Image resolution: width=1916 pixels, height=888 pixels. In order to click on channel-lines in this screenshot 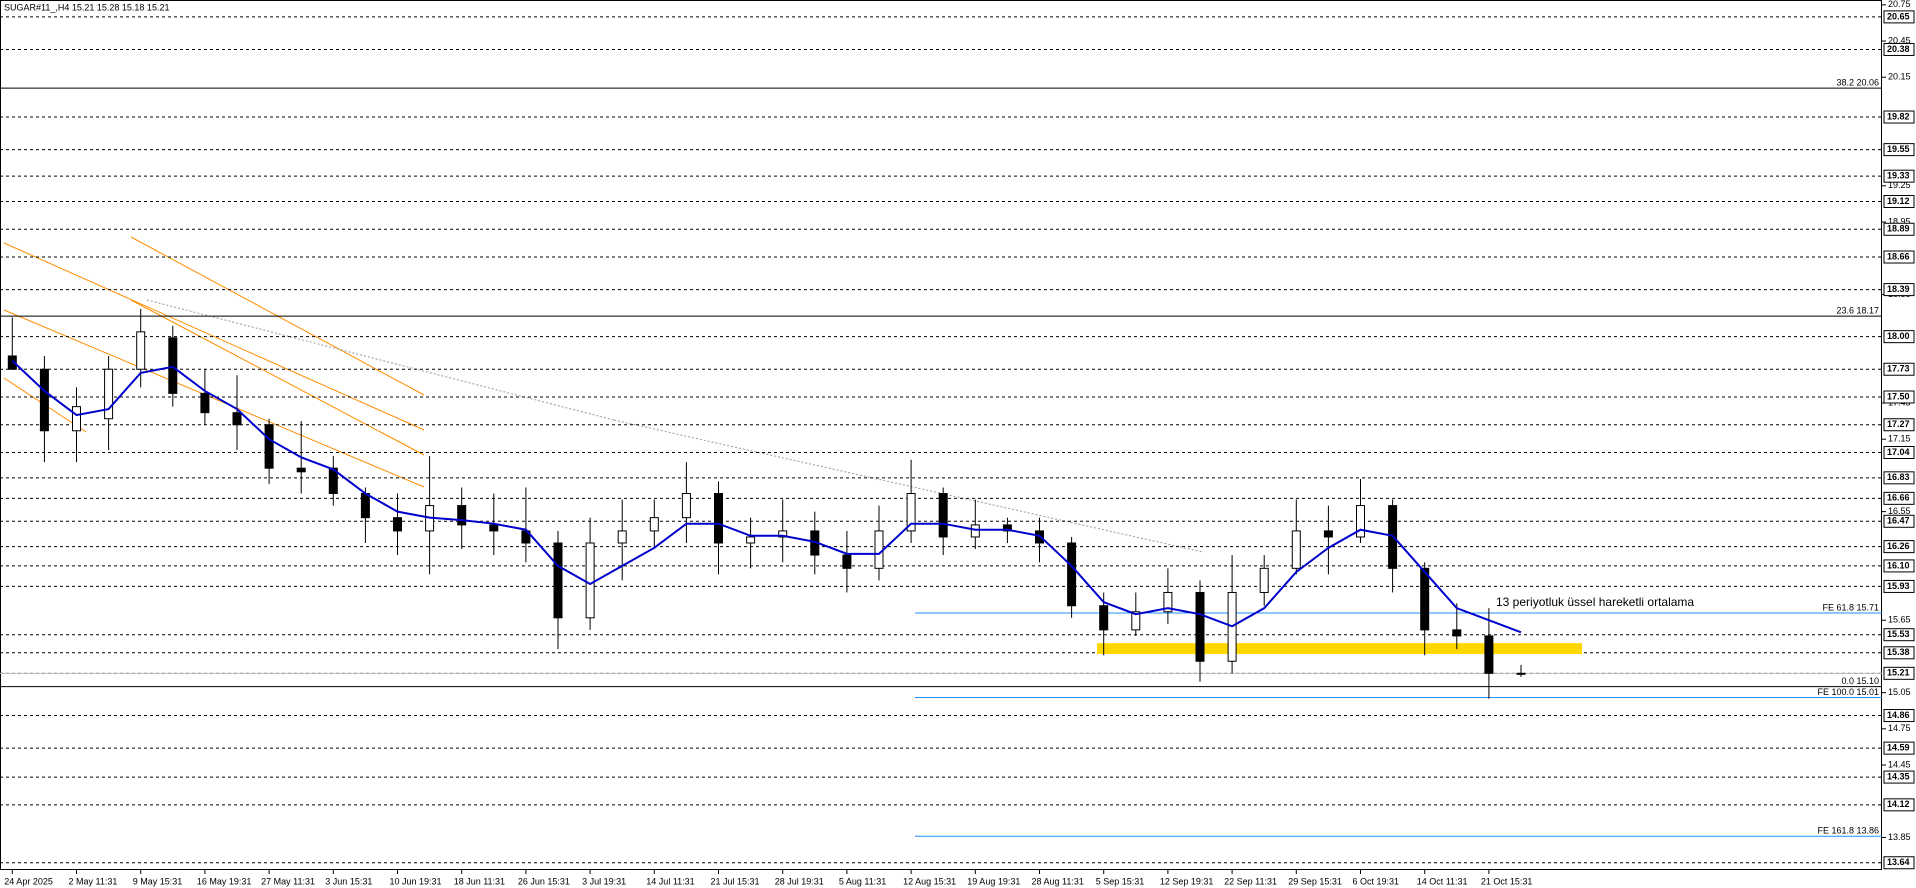, I will do `click(214, 362)`.